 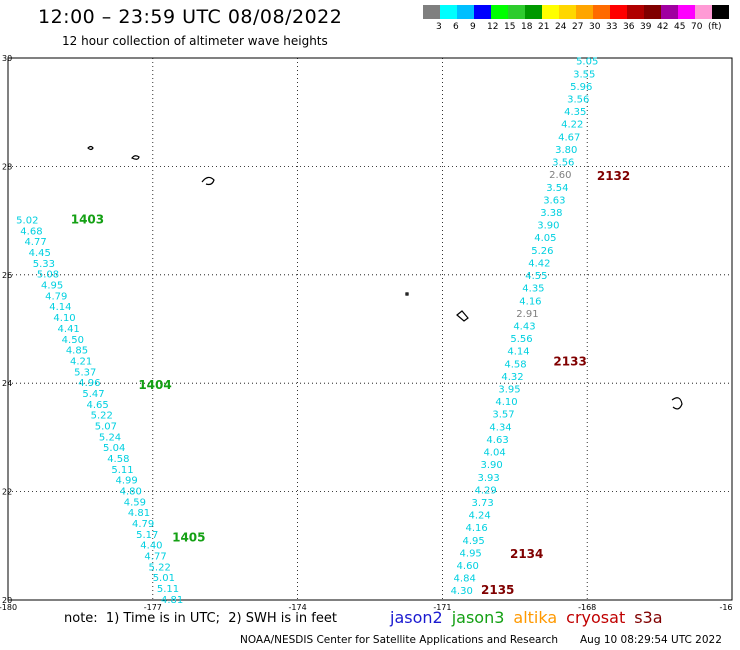 What do you see at coordinates (44, 264) in the screenshot?
I see `swh-value-label: 5.33` at bounding box center [44, 264].